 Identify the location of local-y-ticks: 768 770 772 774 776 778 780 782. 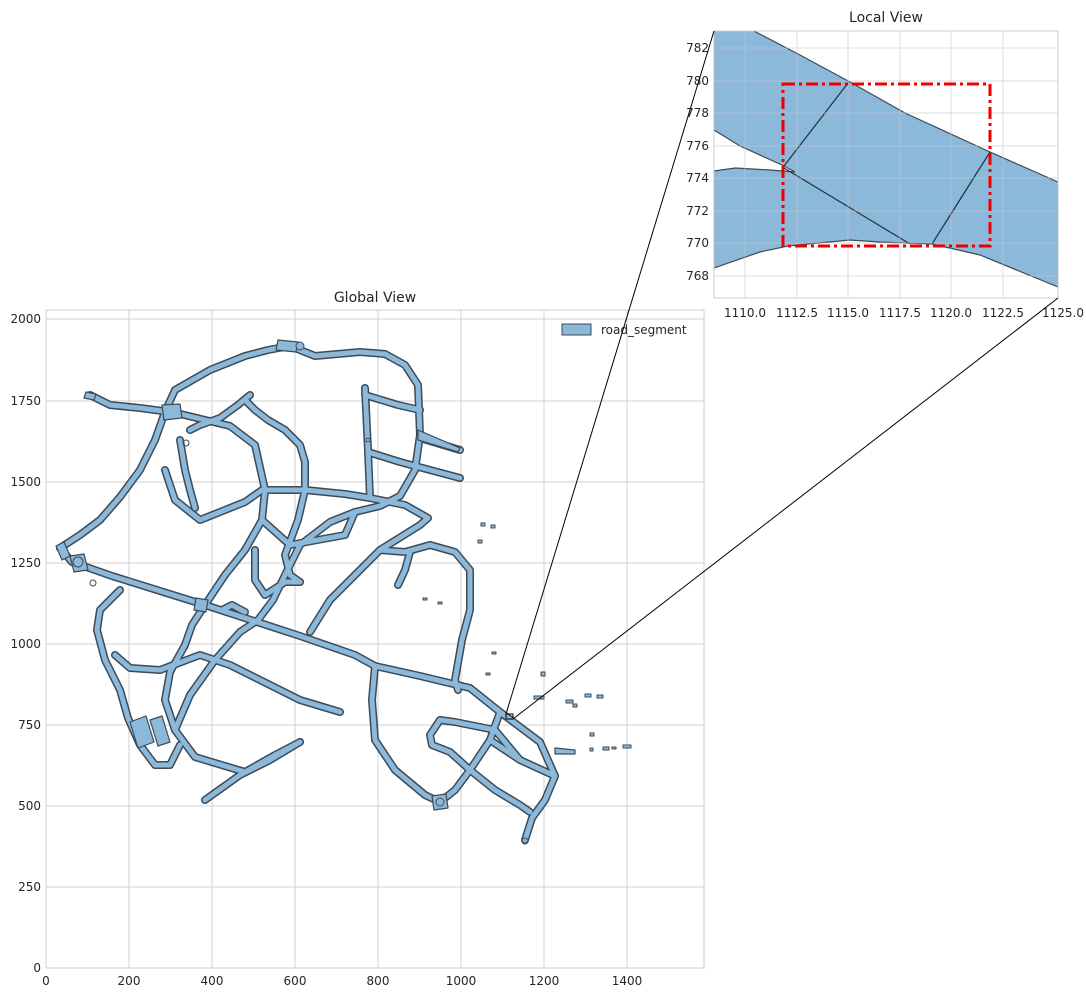
(697, 162).